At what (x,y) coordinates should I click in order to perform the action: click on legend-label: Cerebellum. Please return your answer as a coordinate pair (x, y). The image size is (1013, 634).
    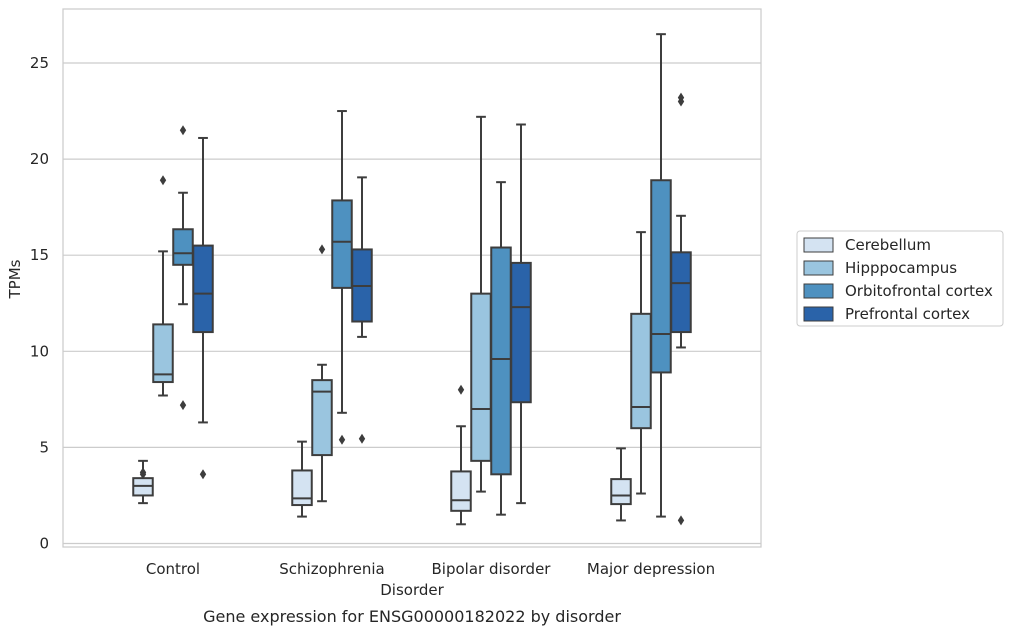
    Looking at the image, I should click on (888, 245).